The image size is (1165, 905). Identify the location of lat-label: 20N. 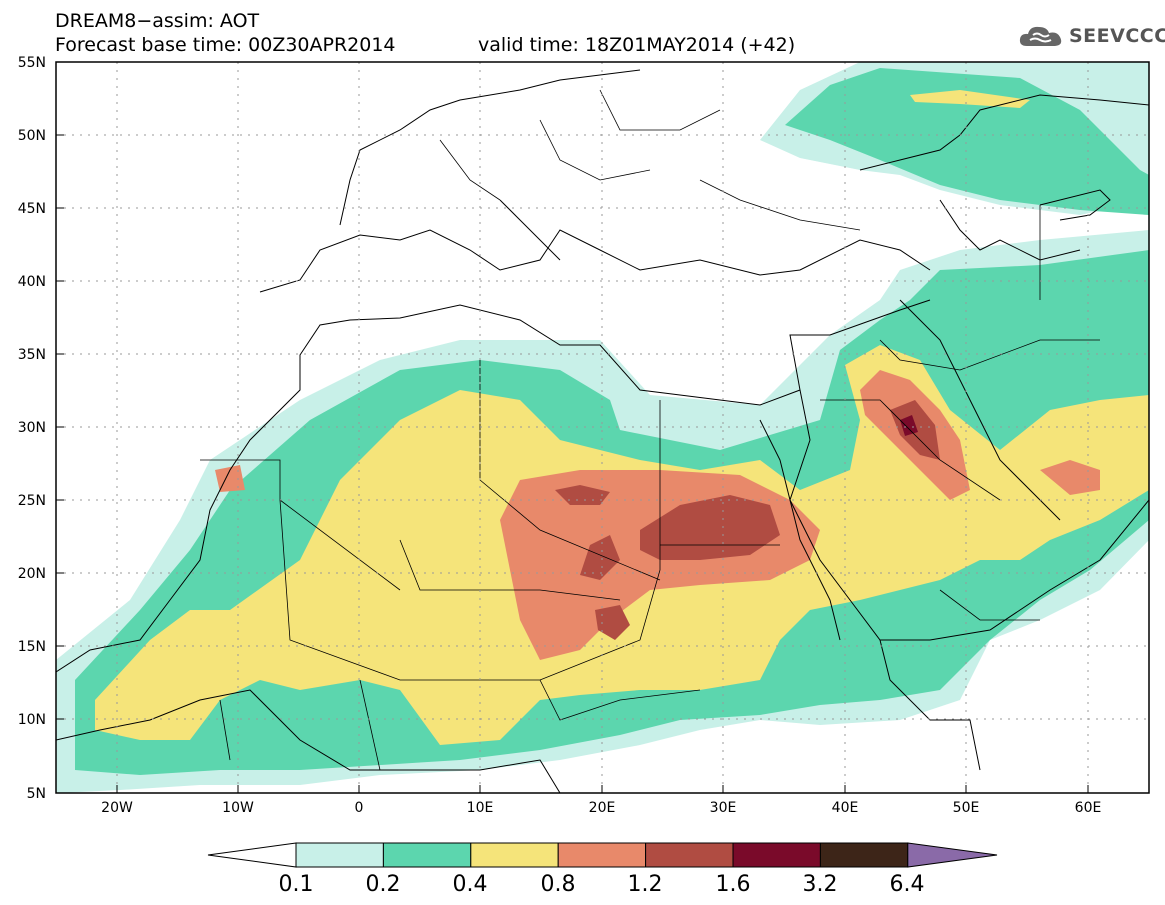
(32, 574).